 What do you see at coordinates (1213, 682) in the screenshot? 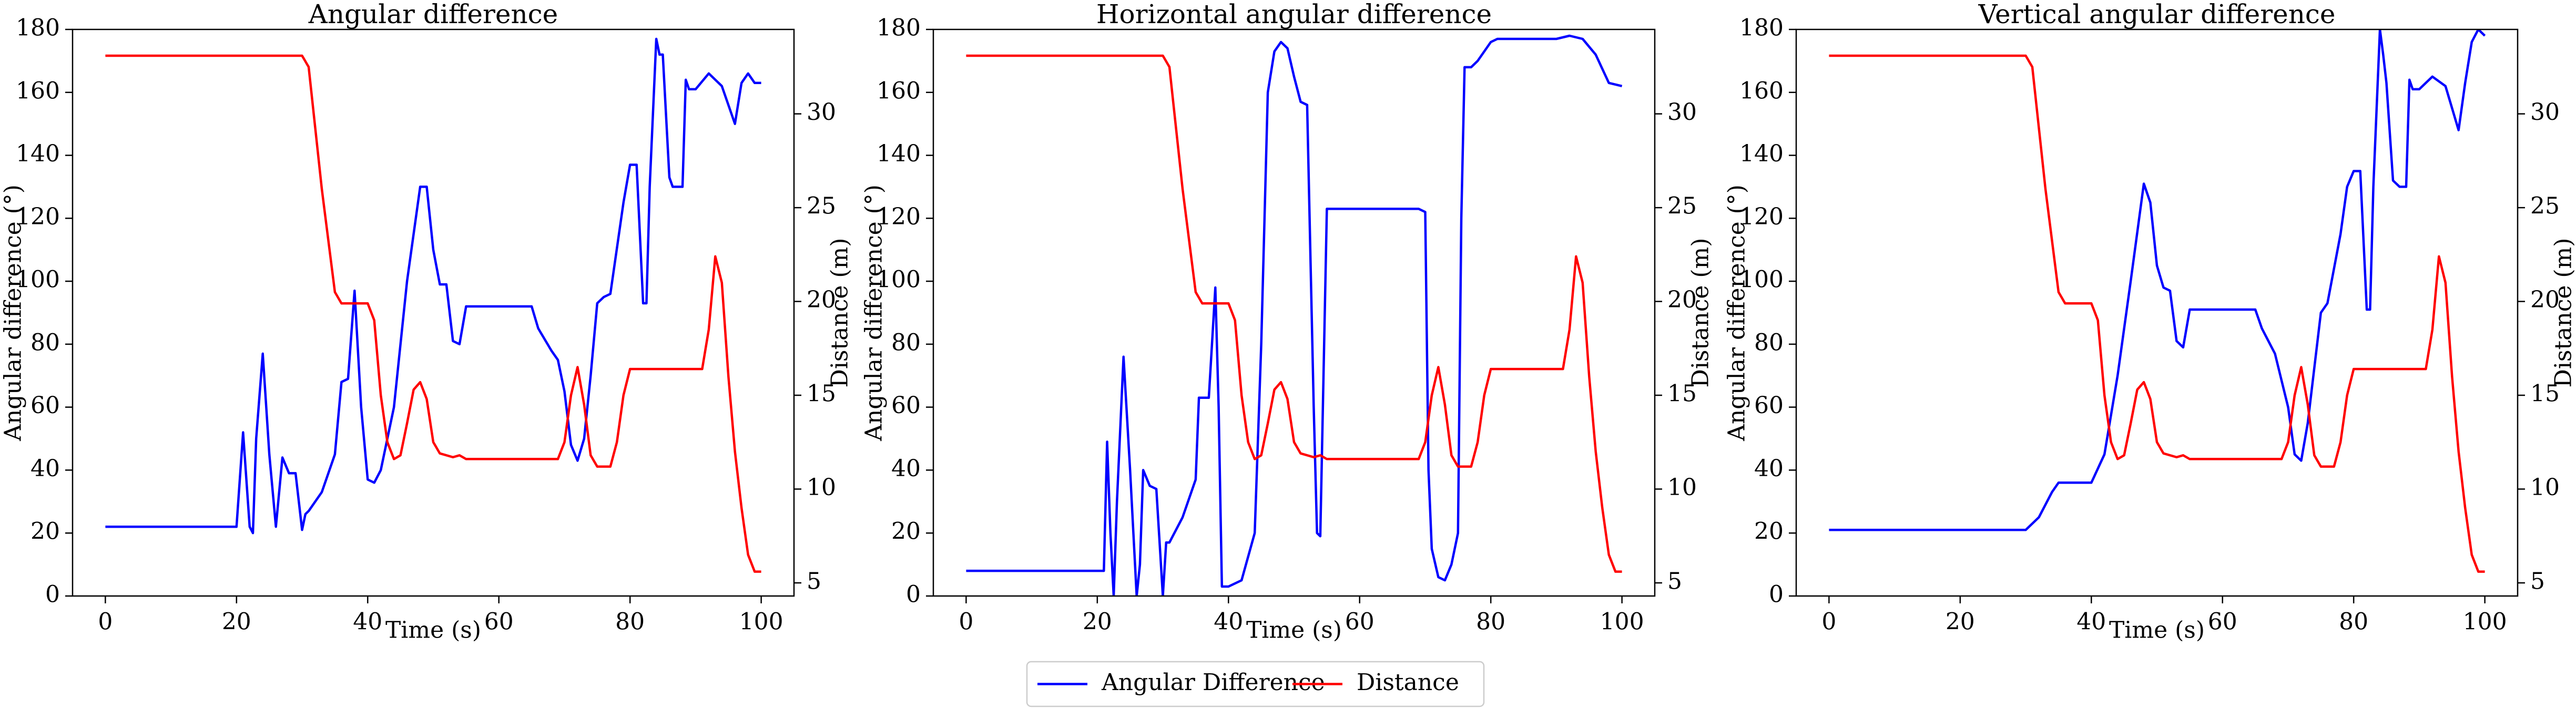
I see `legend-label: Angular Difference` at bounding box center [1213, 682].